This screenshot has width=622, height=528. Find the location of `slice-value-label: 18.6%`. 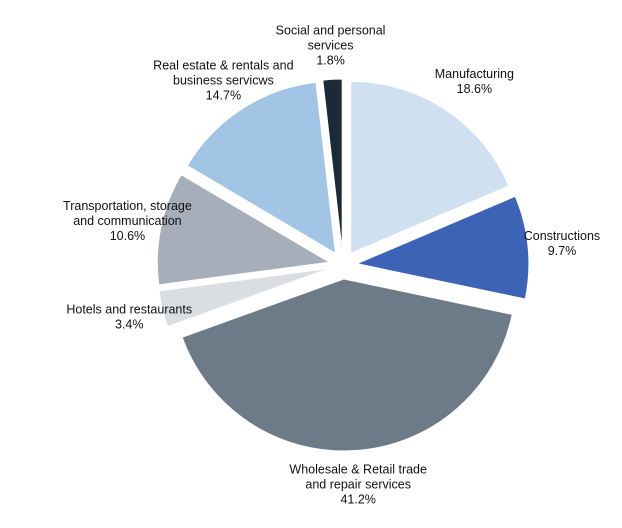

slice-value-label: 18.6% is located at coordinates (474, 89).